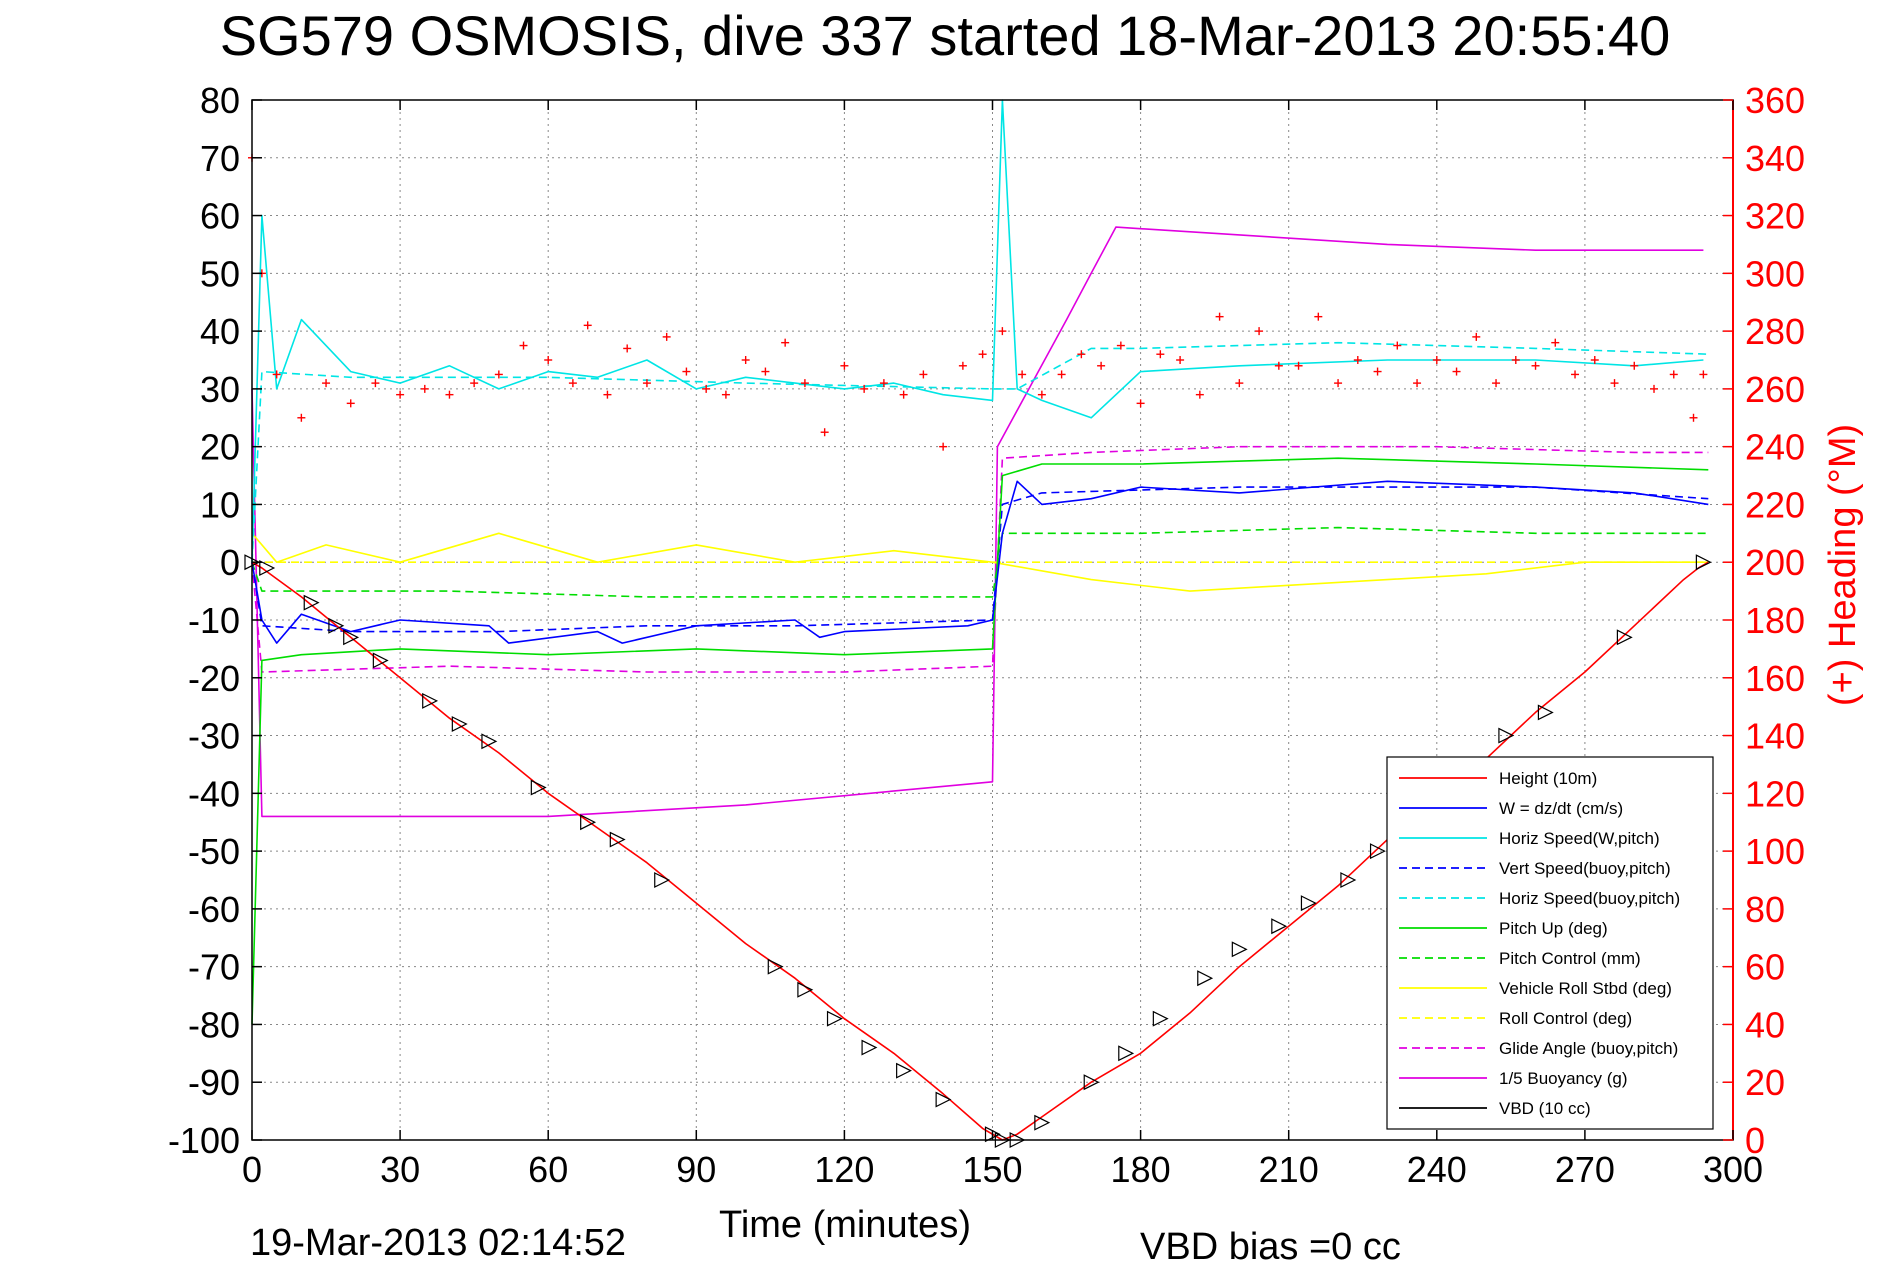  What do you see at coordinates (214, 1024) in the screenshot?
I see `y-tick-label: -80` at bounding box center [214, 1024].